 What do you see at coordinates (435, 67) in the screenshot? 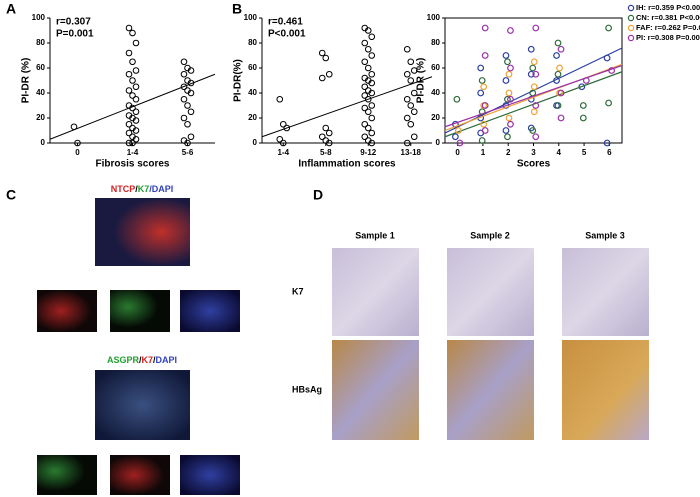
I see `y-tick-label: 60` at bounding box center [435, 67].